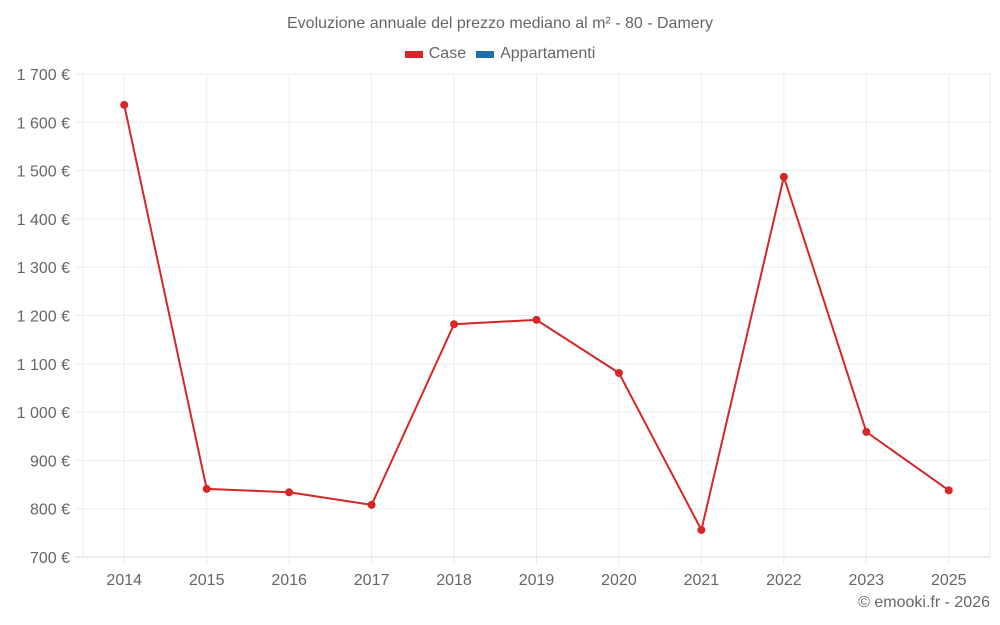  I want to click on y-tick-label: 800 €, so click(50, 510).